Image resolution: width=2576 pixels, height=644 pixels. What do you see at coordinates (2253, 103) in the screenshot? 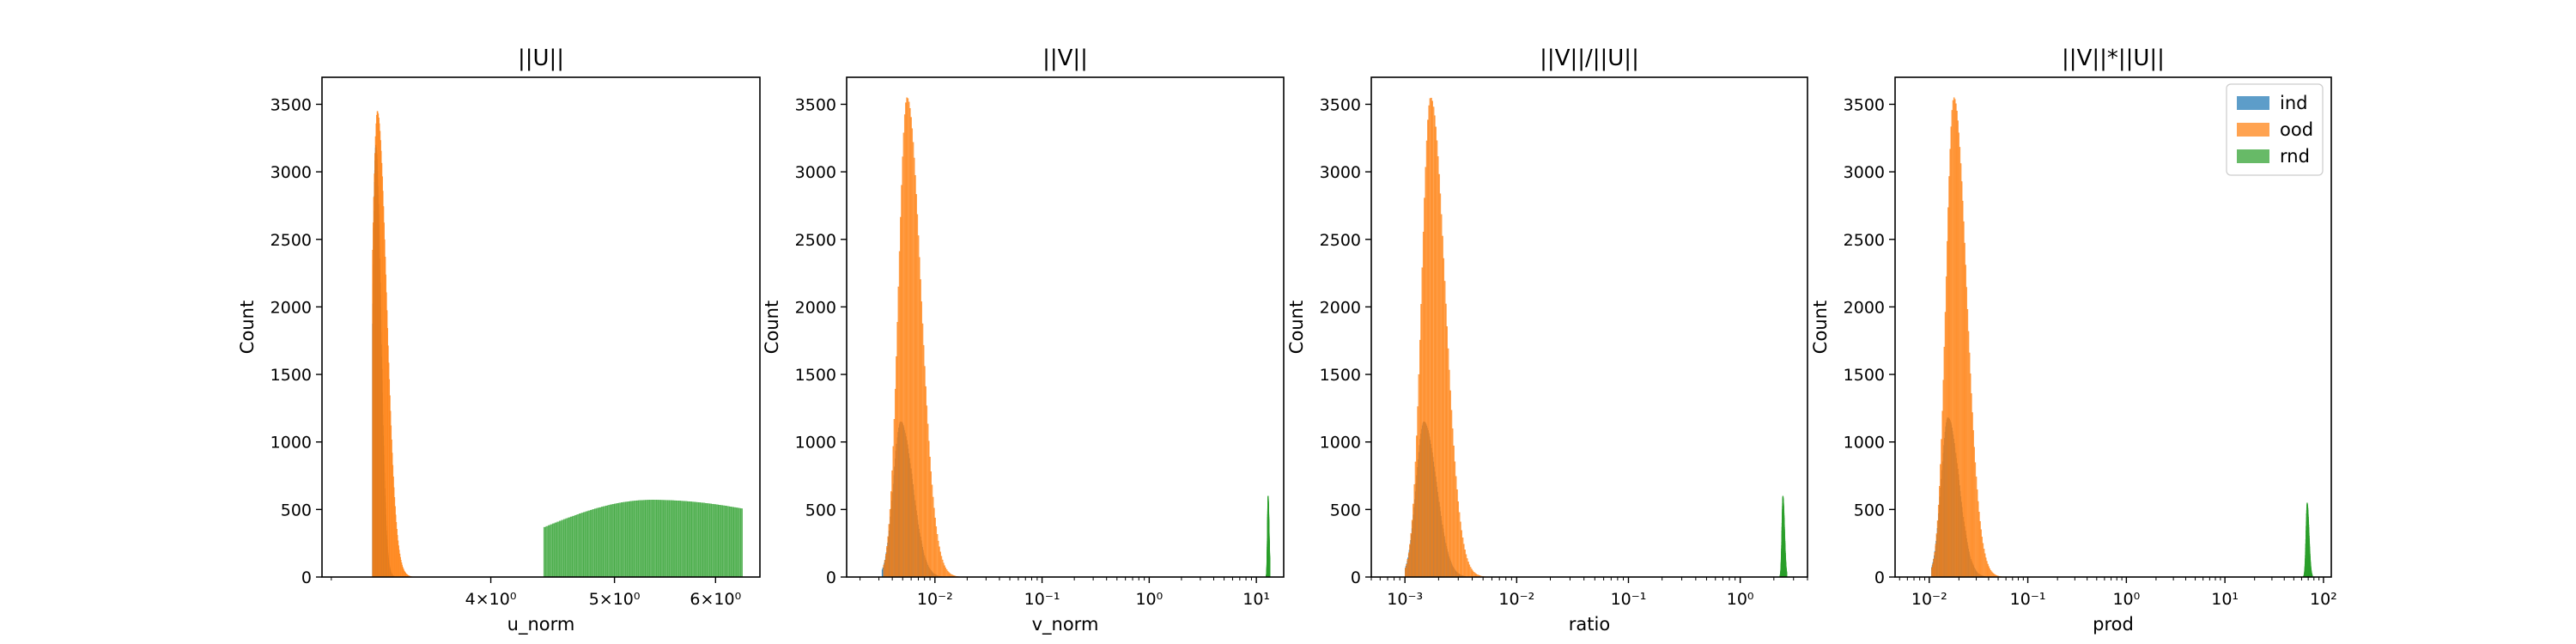
I see `legend-swatch-ind` at bounding box center [2253, 103].